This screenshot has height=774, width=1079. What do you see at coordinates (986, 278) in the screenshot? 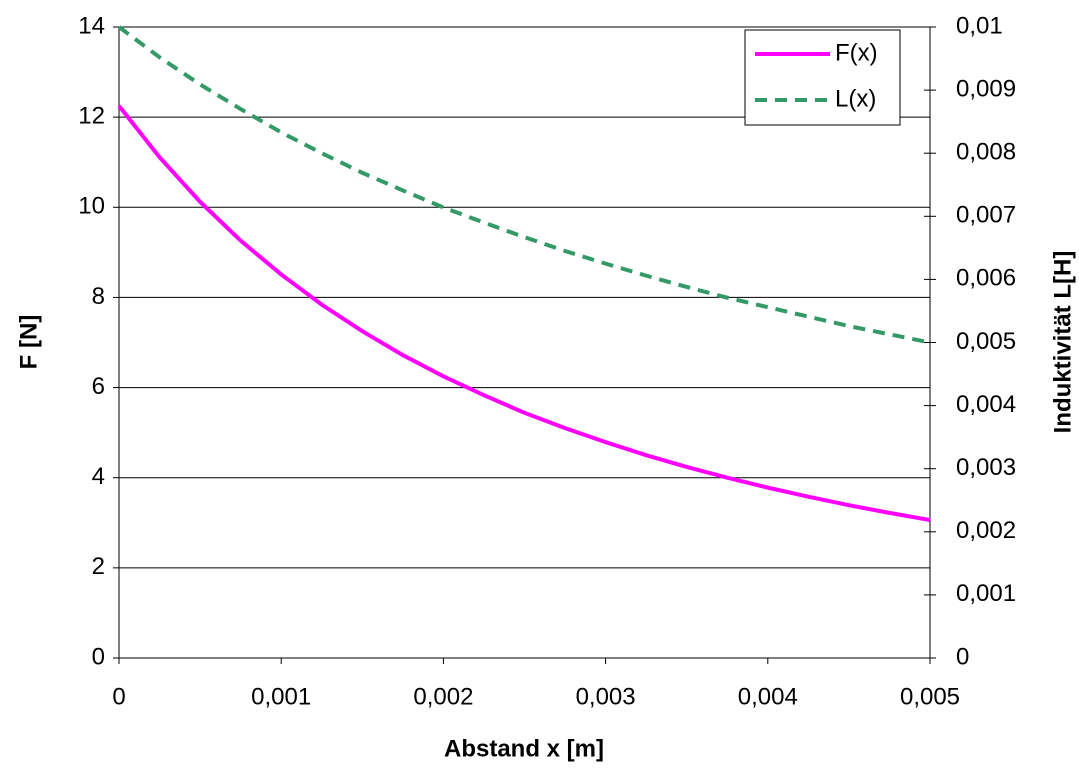
I see `y2-tick-label: 0,006` at bounding box center [986, 278].